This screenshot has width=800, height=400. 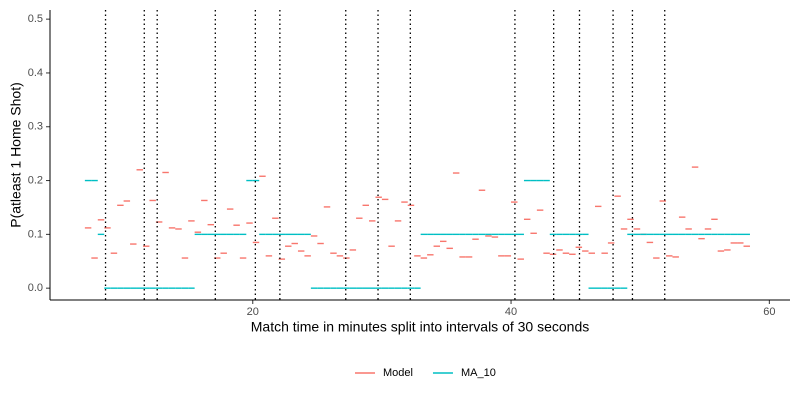 What do you see at coordinates (35, 19) in the screenshot?
I see `y-tick-label: 0.5` at bounding box center [35, 19].